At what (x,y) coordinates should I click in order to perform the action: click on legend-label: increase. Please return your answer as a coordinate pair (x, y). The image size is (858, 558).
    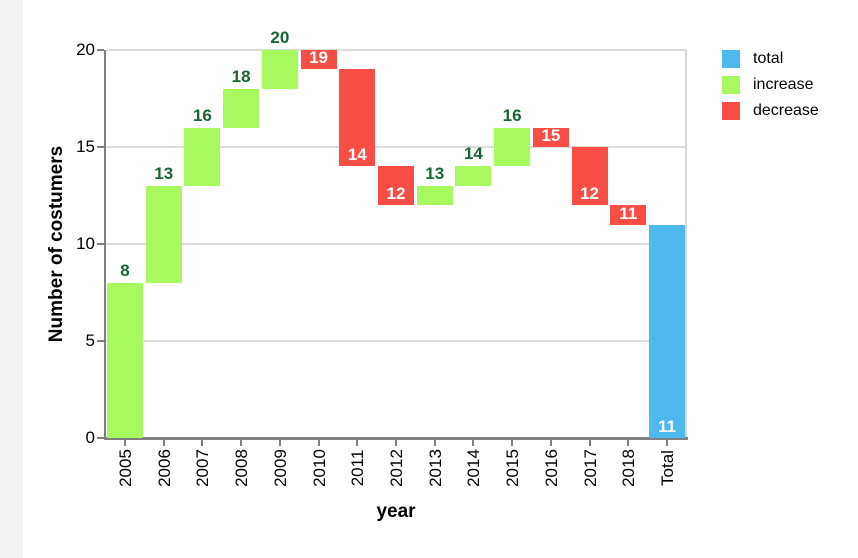
    Looking at the image, I should click on (783, 84).